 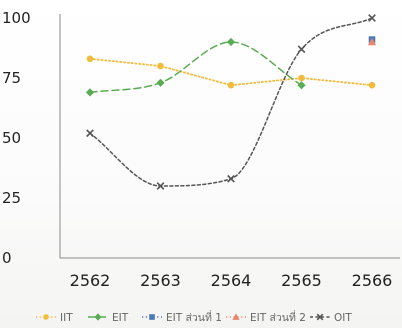 I want to click on legend-item: EIT ส่วนที่ 1, so click(x=182, y=317).